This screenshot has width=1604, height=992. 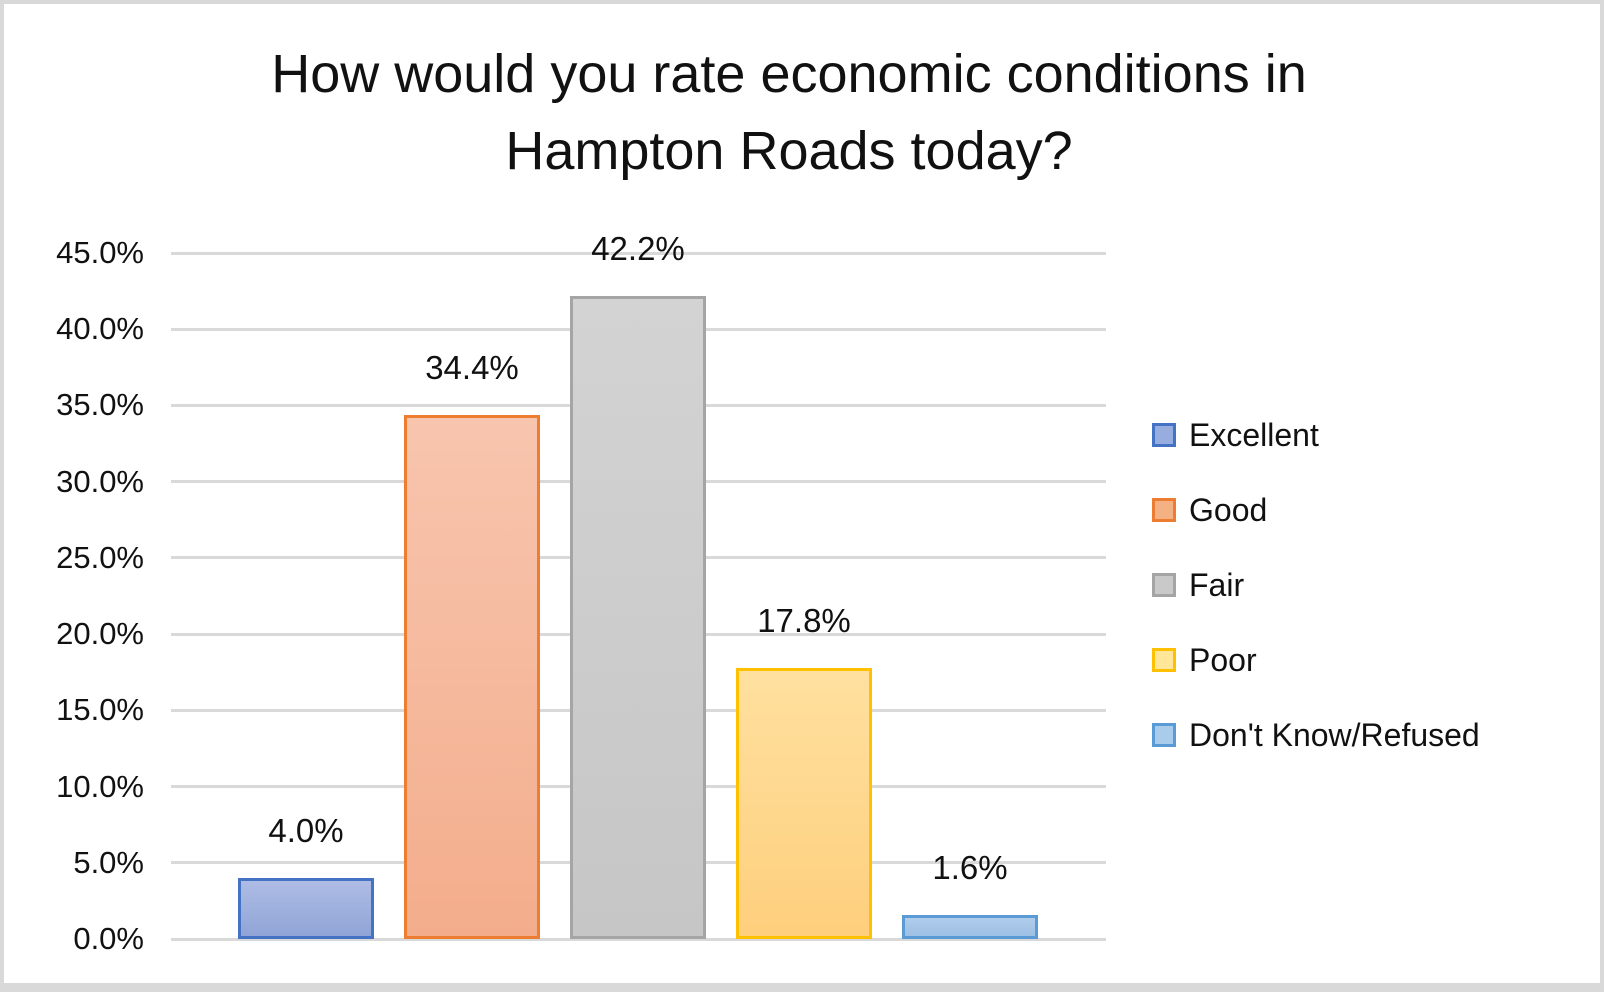 What do you see at coordinates (1316, 585) in the screenshot?
I see `legend-item-fair: Fair` at bounding box center [1316, 585].